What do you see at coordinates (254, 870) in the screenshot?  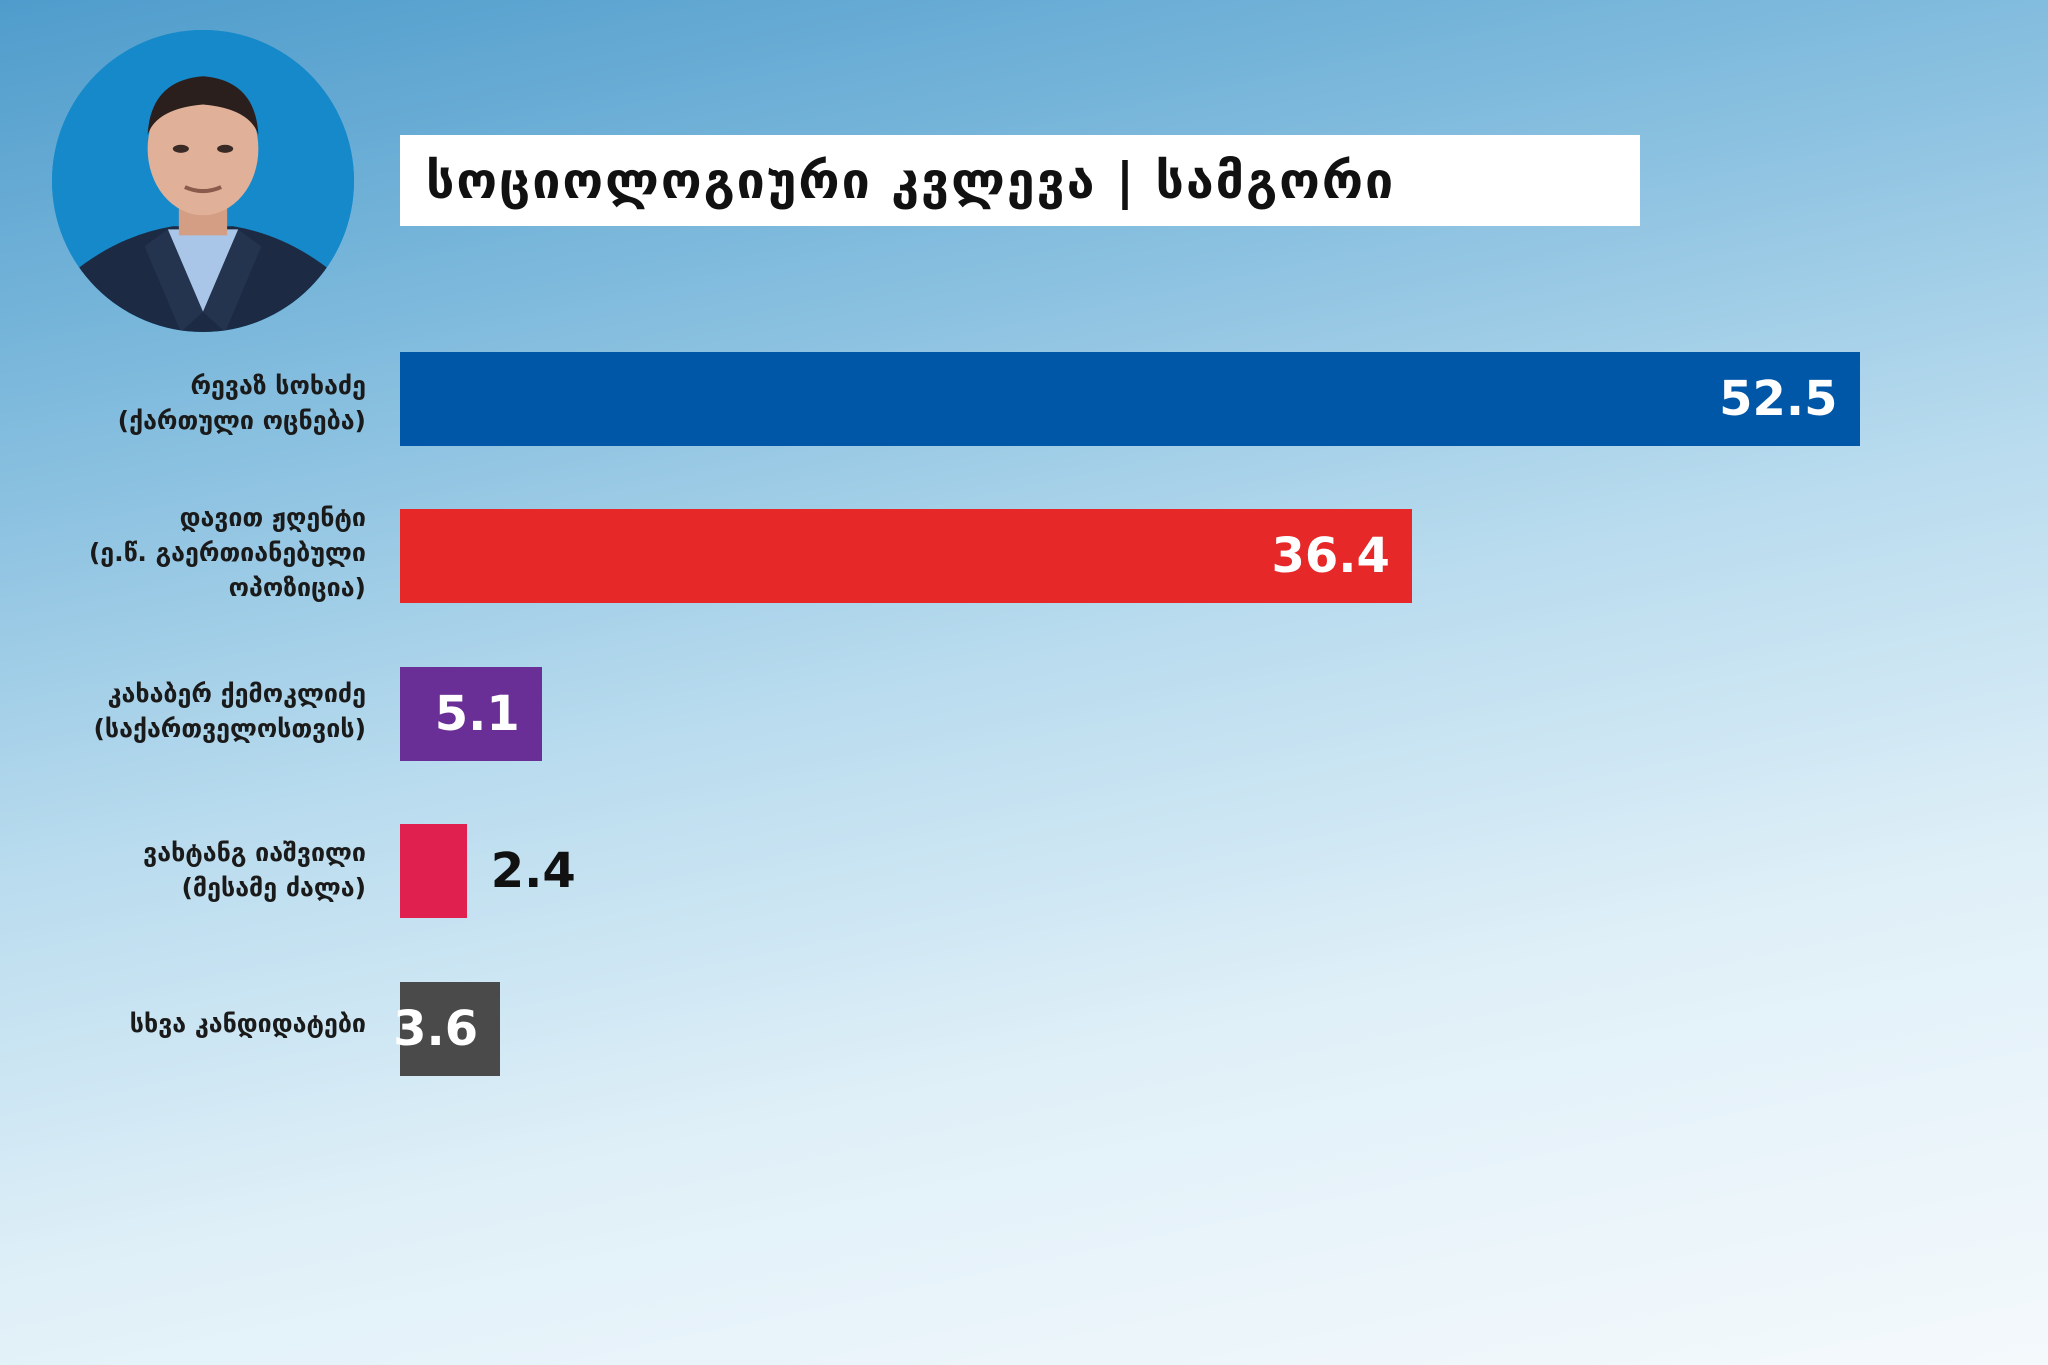 I see `candidate-label-4: ვახტანგ იაშვილი (მესამე ძალა)` at bounding box center [254, 870].